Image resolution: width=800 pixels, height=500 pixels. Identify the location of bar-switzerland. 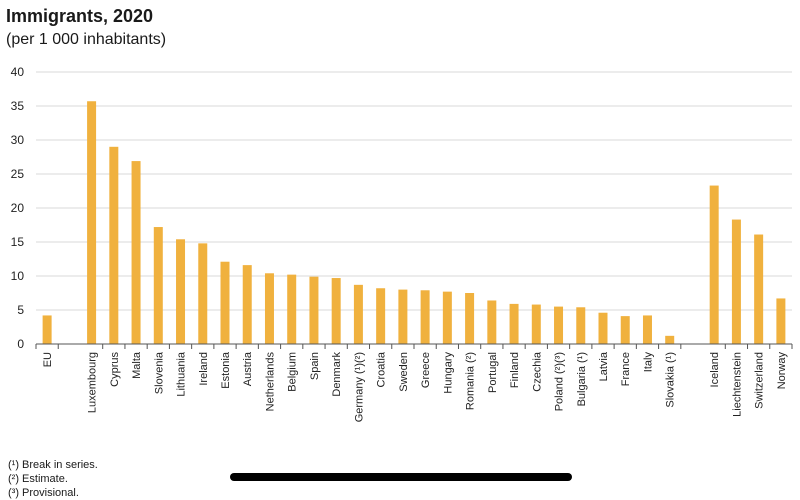
(759, 289).